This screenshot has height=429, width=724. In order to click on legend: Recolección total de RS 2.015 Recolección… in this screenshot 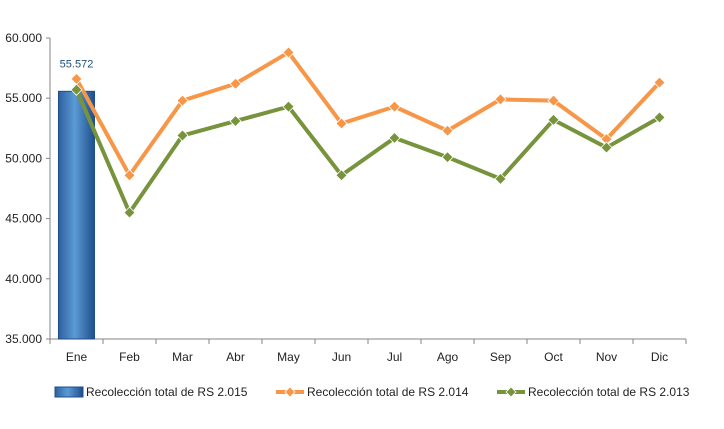, I will do `click(372, 392)`.